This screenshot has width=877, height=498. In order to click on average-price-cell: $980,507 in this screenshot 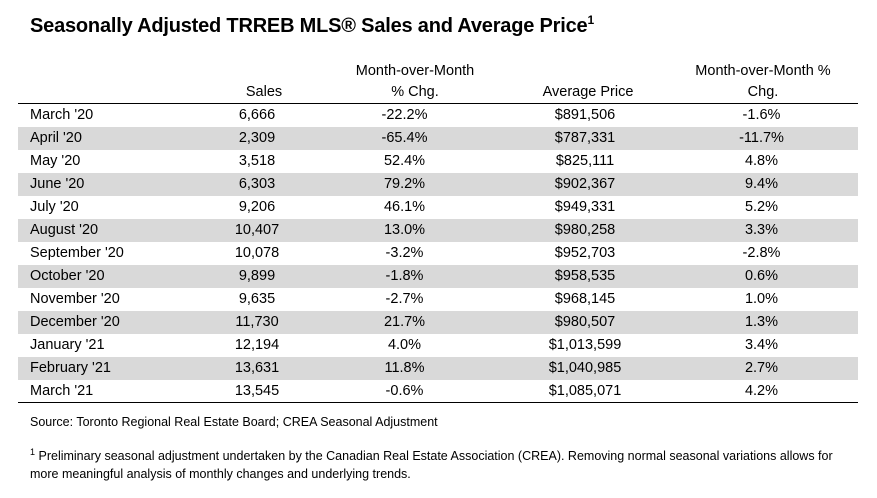, I will do `click(585, 322)`.